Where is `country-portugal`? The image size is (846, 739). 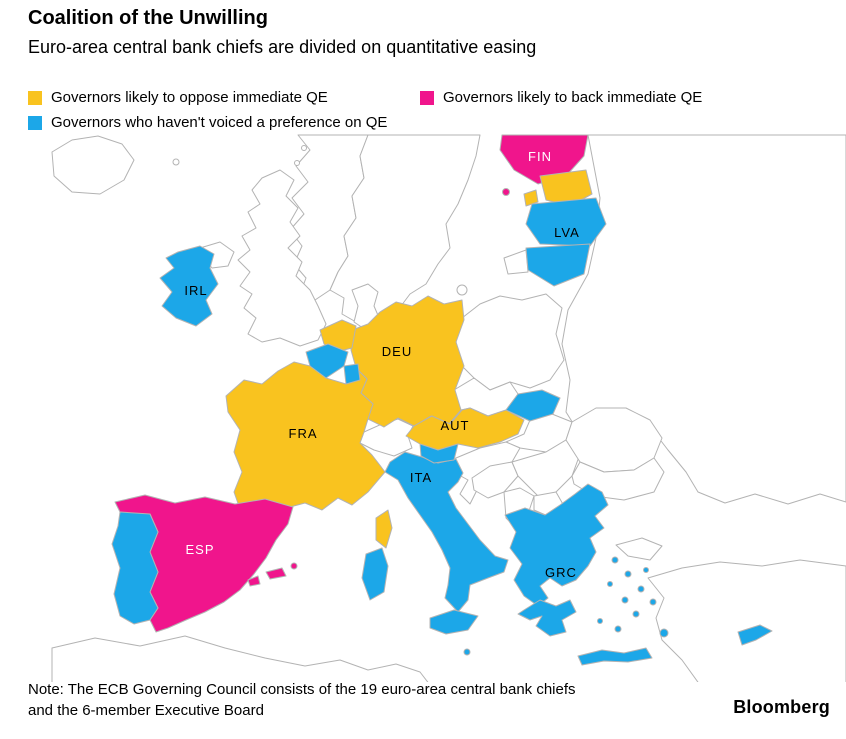 country-portugal is located at coordinates (135, 568).